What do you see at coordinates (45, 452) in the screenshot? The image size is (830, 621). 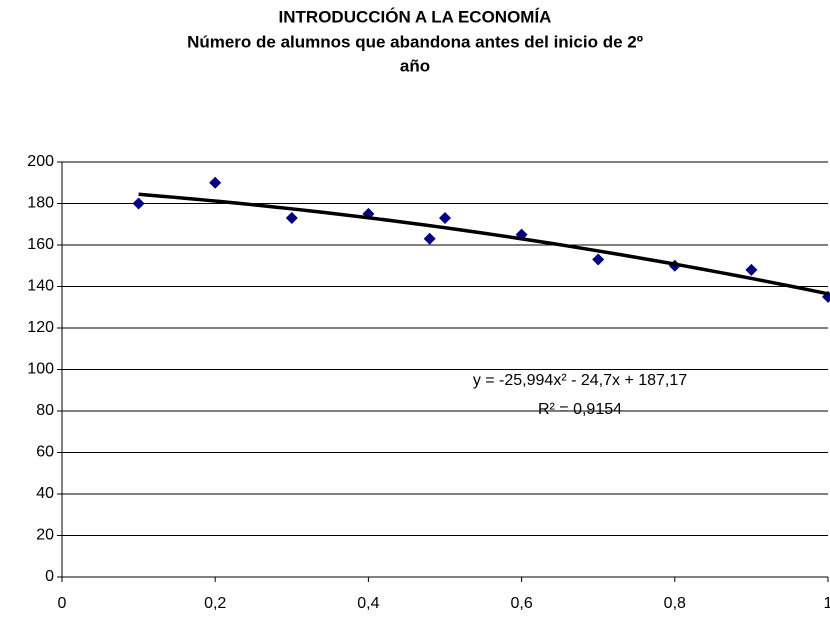 I see `y-tick-label: 60` at bounding box center [45, 452].